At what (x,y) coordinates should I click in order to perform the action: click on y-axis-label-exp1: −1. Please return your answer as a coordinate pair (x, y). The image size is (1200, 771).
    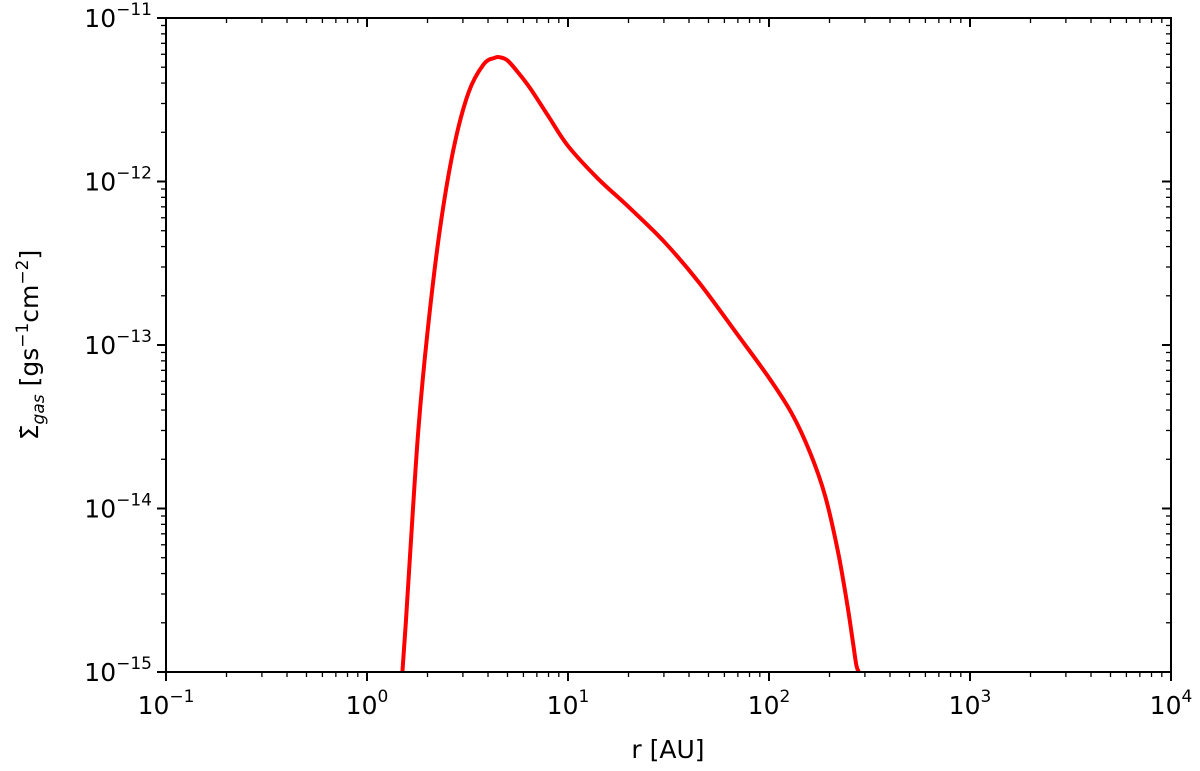
    Looking at the image, I should click on (23, 335).